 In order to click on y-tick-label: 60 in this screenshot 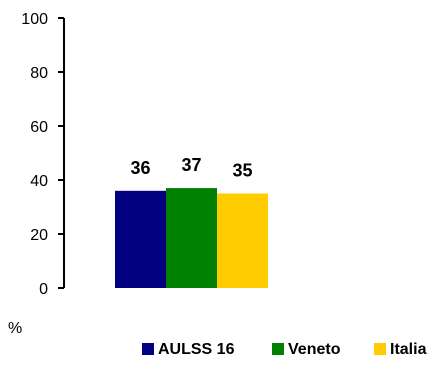, I will do `click(39, 127)`.